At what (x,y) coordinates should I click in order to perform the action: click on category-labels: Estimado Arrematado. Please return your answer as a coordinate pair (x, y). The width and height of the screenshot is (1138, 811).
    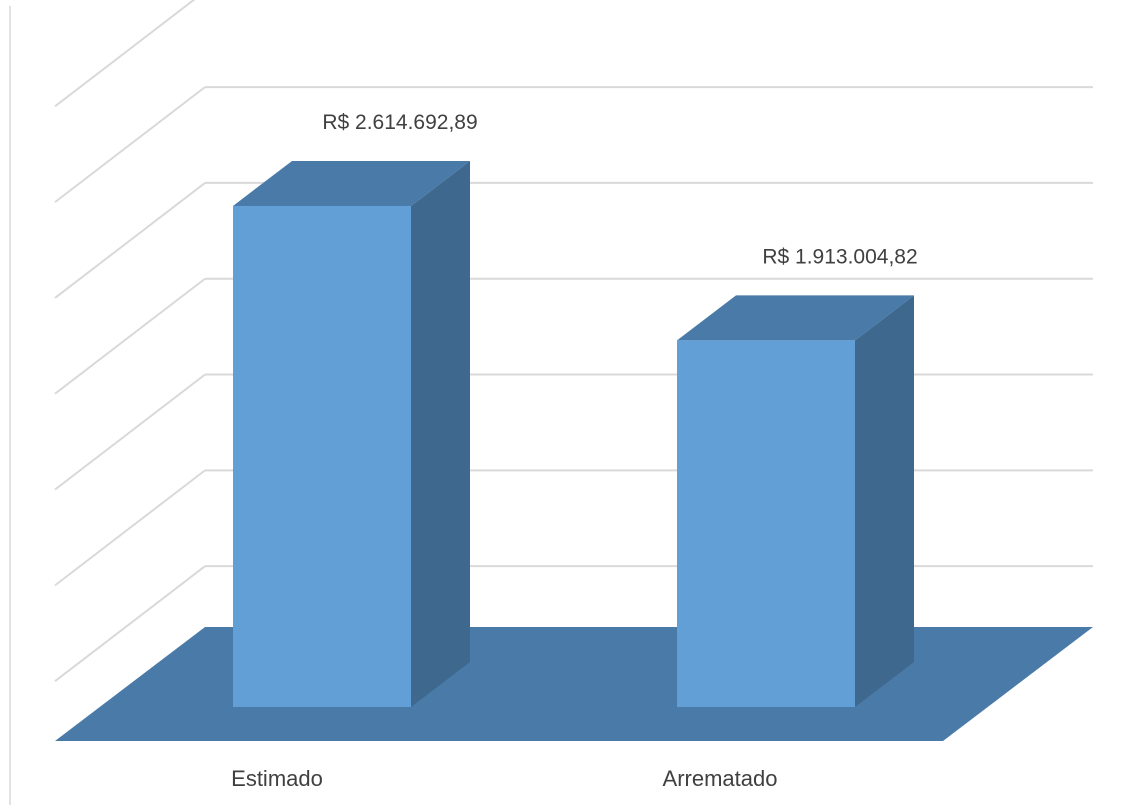
    Looking at the image, I should click on (504, 778).